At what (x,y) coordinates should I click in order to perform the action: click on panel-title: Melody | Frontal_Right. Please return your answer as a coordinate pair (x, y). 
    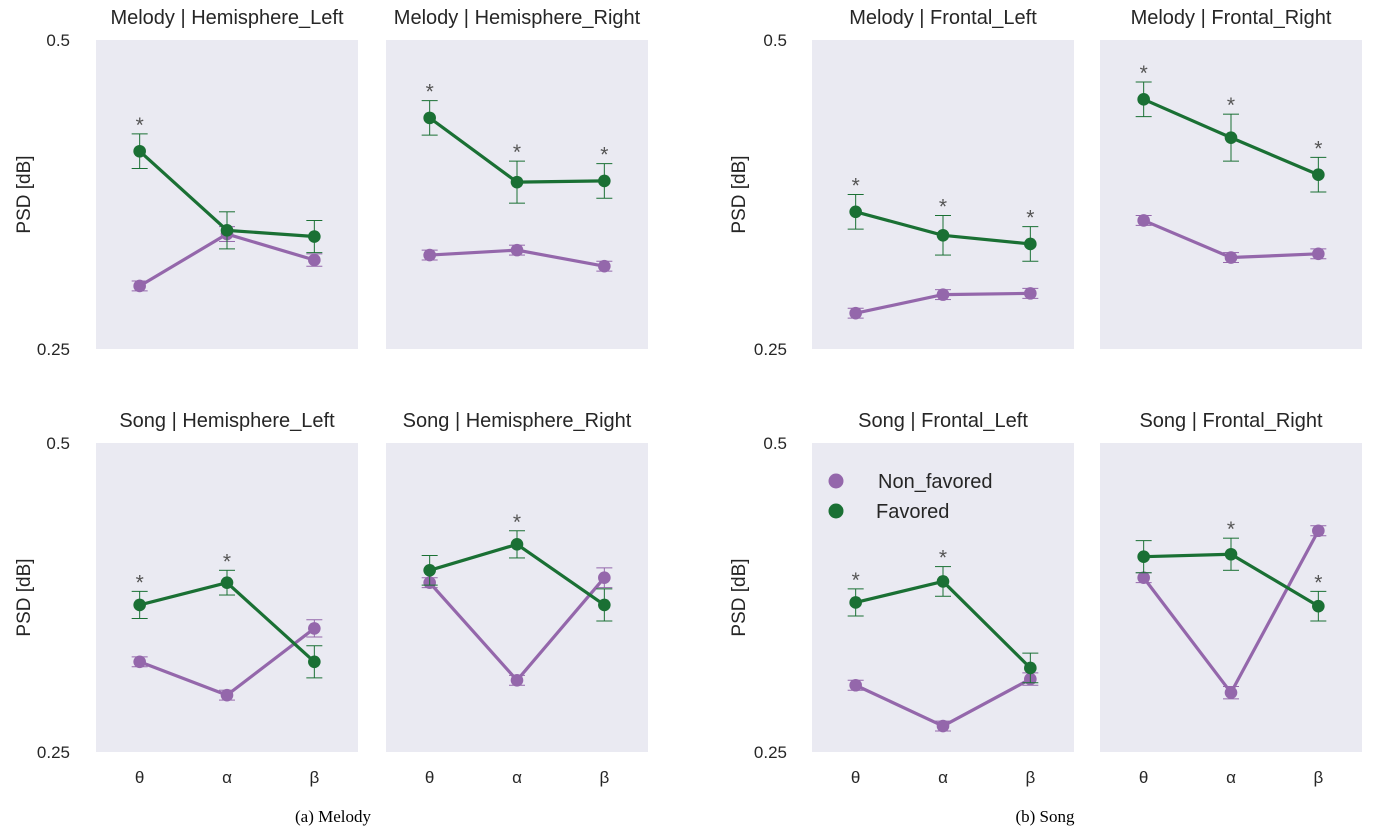
    Looking at the image, I should click on (1231, 18).